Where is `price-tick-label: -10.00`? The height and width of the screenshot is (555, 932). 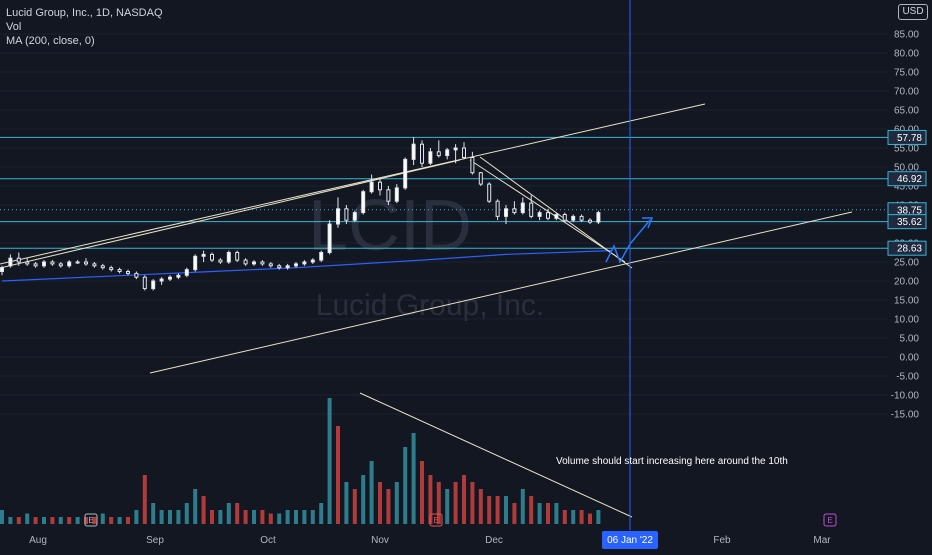 price-tick-label: -10.00 is located at coordinates (905, 396).